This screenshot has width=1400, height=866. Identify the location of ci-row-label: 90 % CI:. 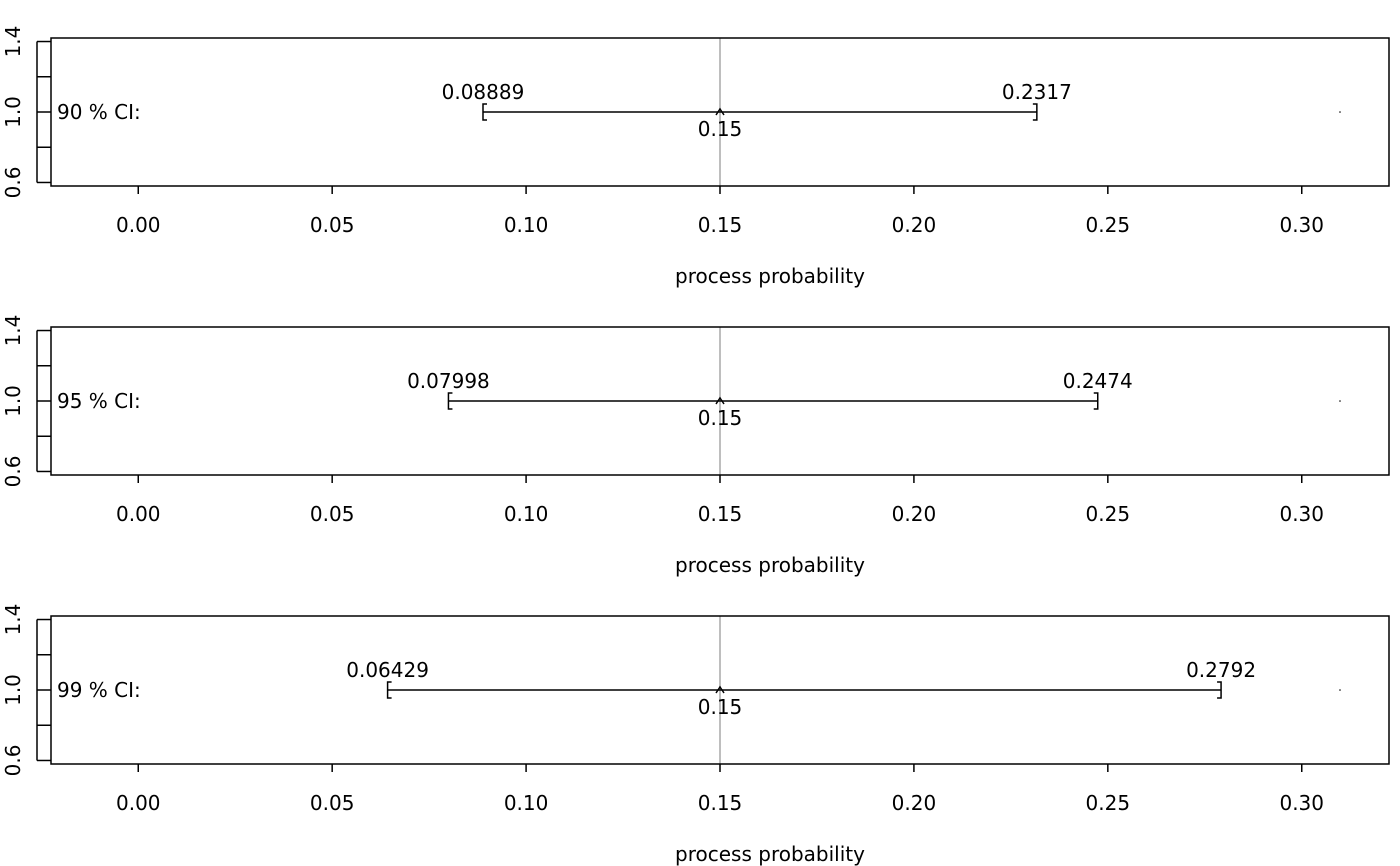
(99, 112).